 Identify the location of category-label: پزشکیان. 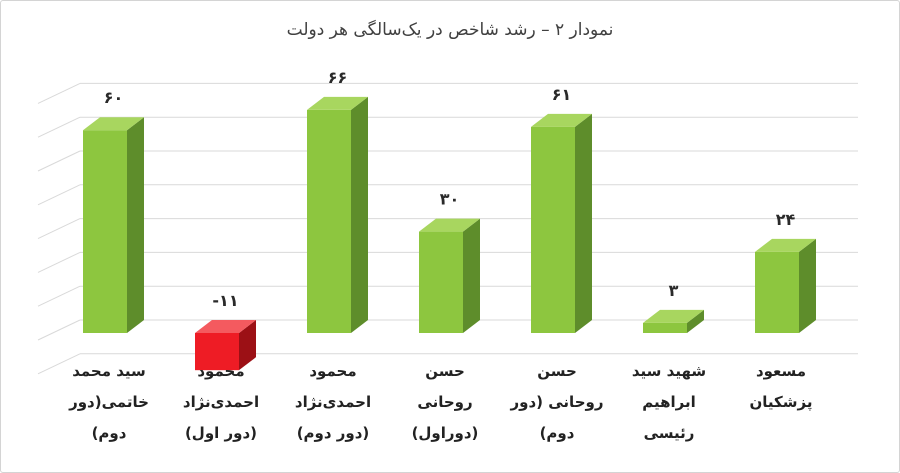
(781, 402).